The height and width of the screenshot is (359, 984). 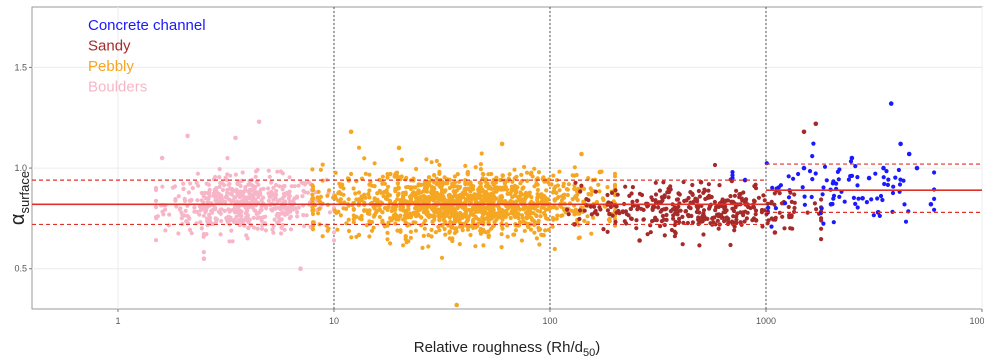 I want to click on legend-entry: Pebbly, so click(x=111, y=66).